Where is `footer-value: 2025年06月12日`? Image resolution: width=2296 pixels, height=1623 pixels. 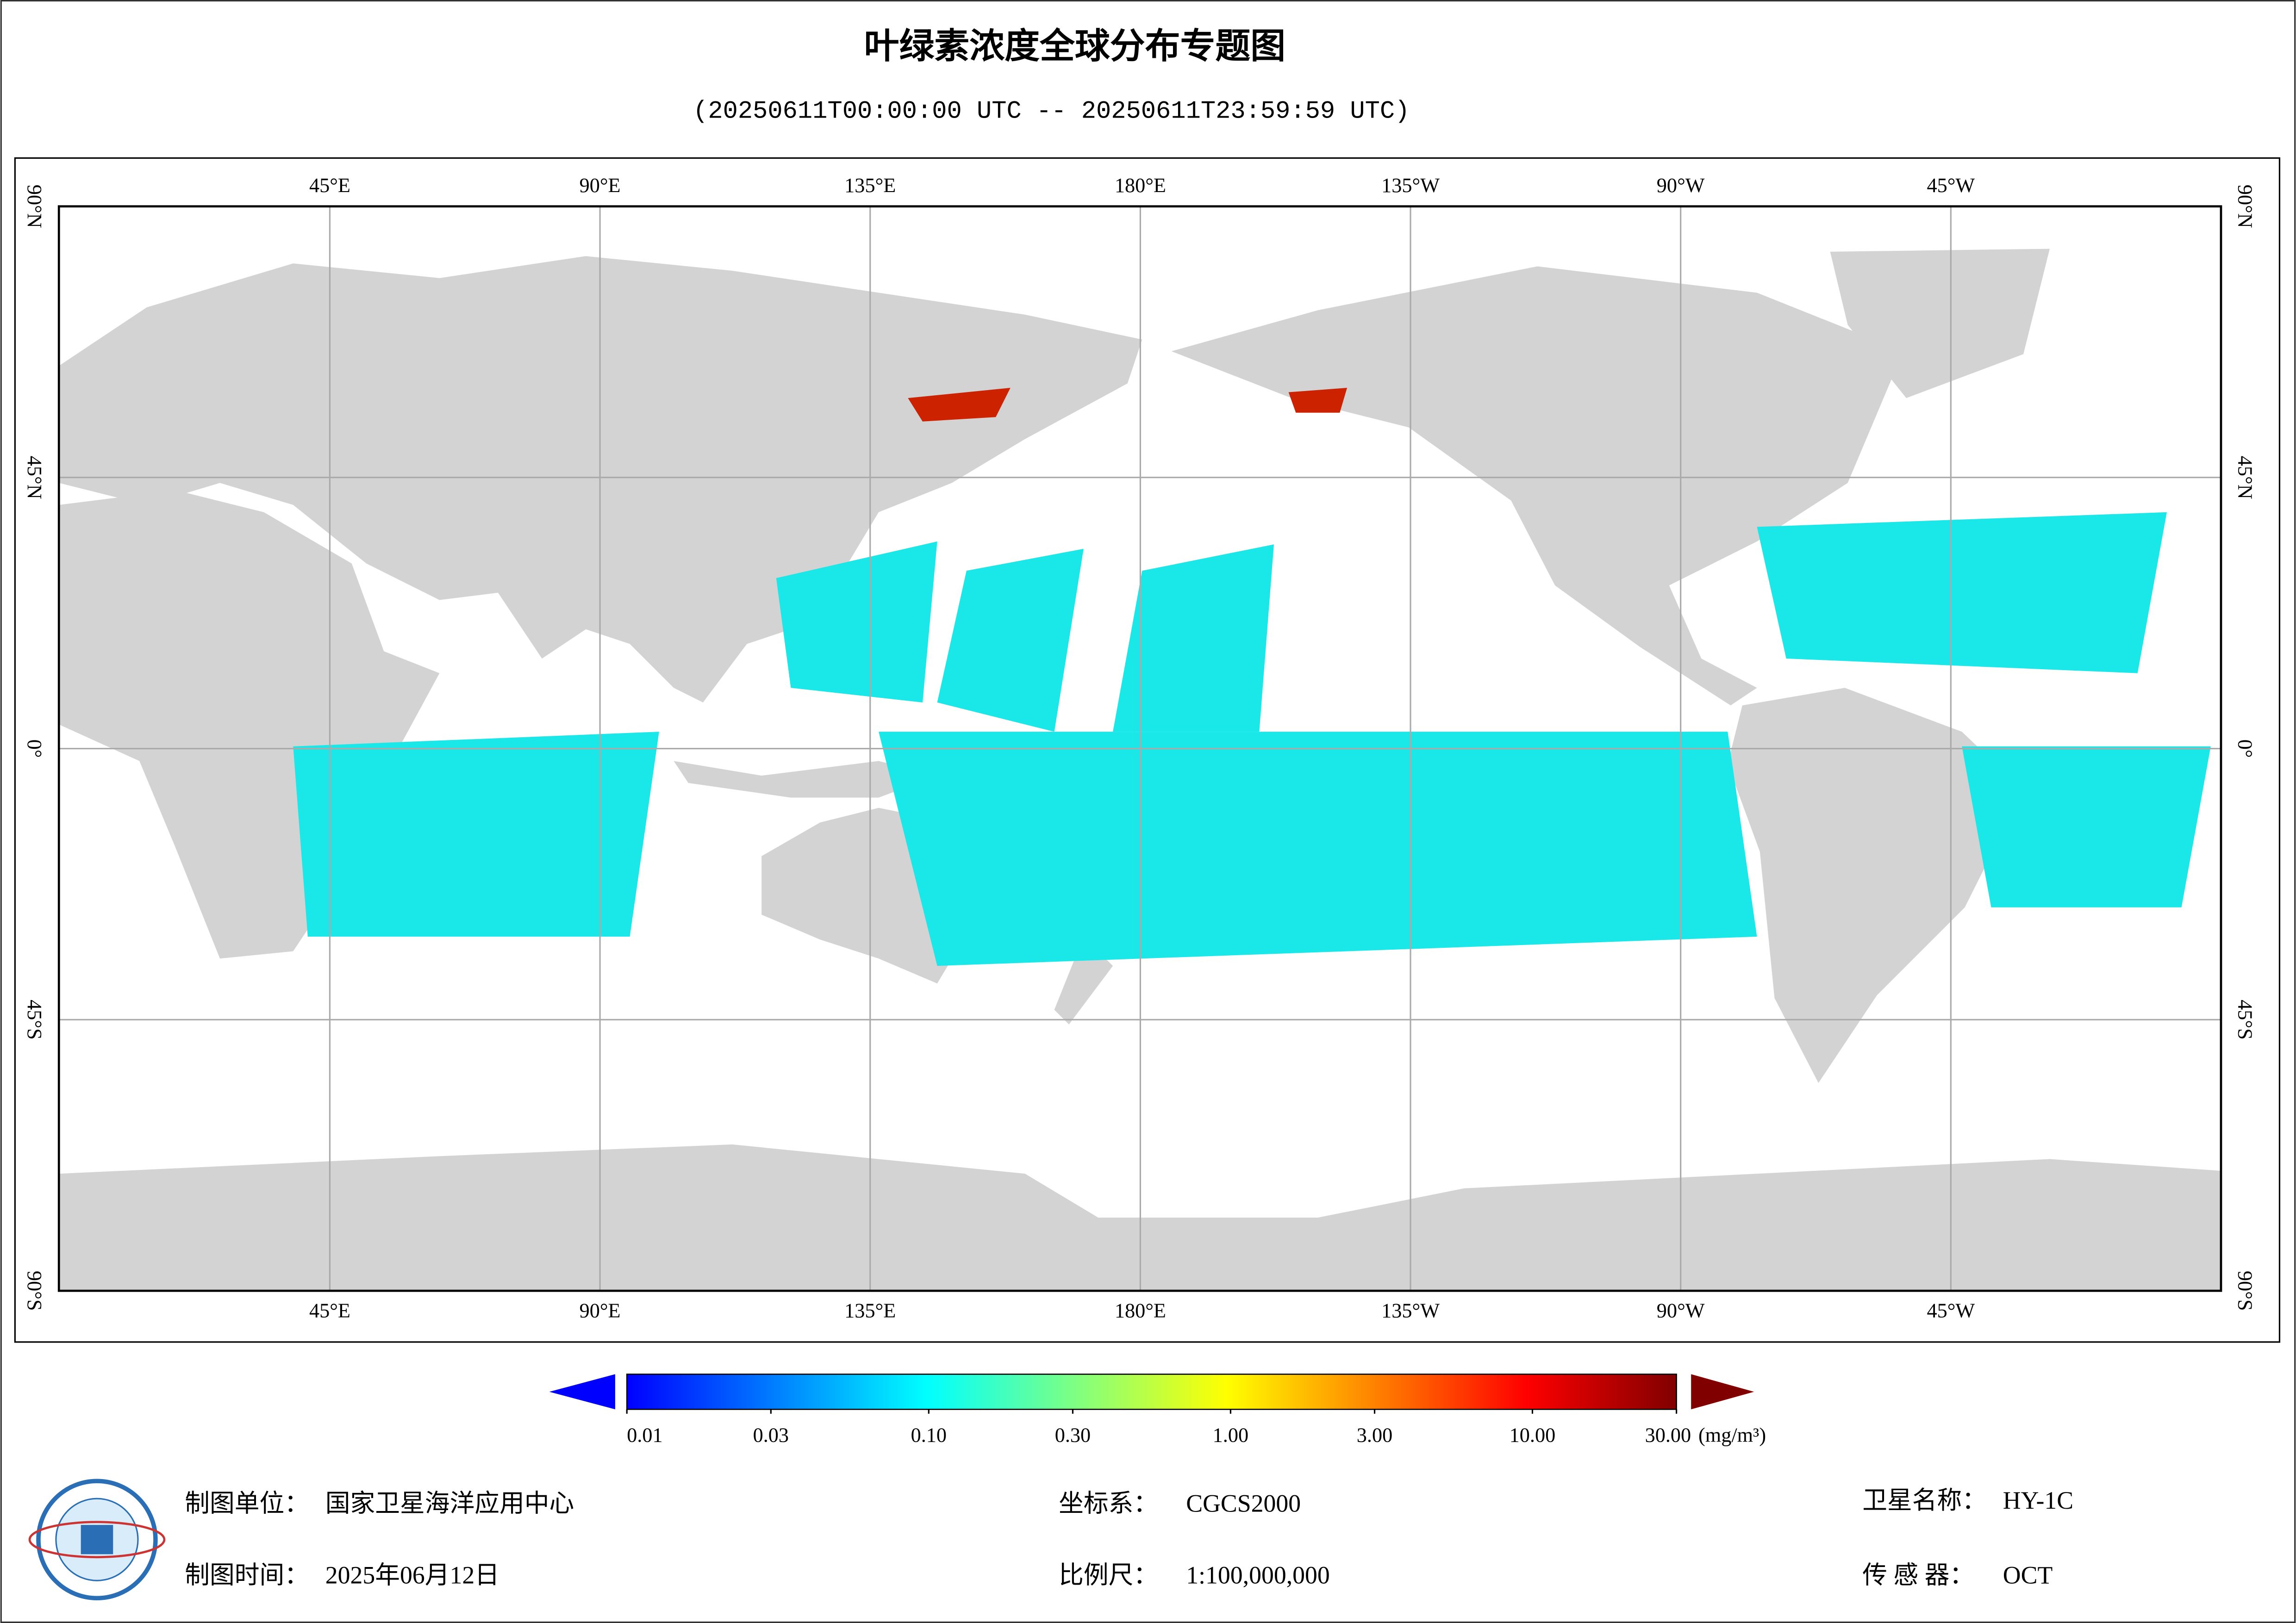
footer-value: 2025年06月12日 is located at coordinates (412, 1575).